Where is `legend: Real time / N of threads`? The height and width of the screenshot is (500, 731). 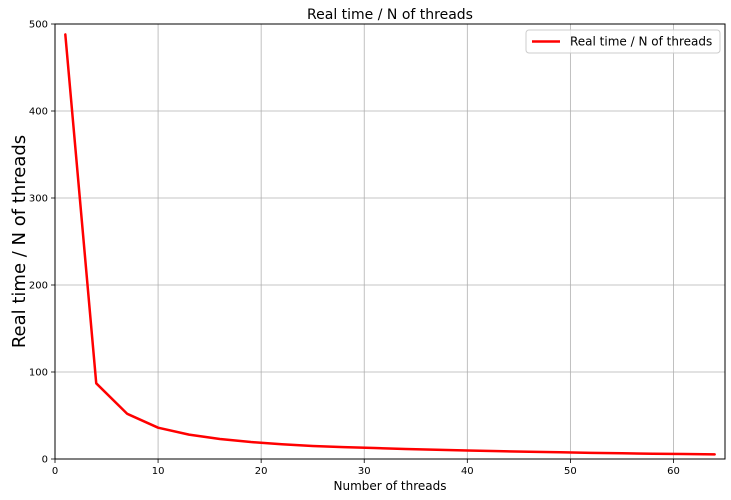
legend: Real time / N of threads is located at coordinates (623, 41).